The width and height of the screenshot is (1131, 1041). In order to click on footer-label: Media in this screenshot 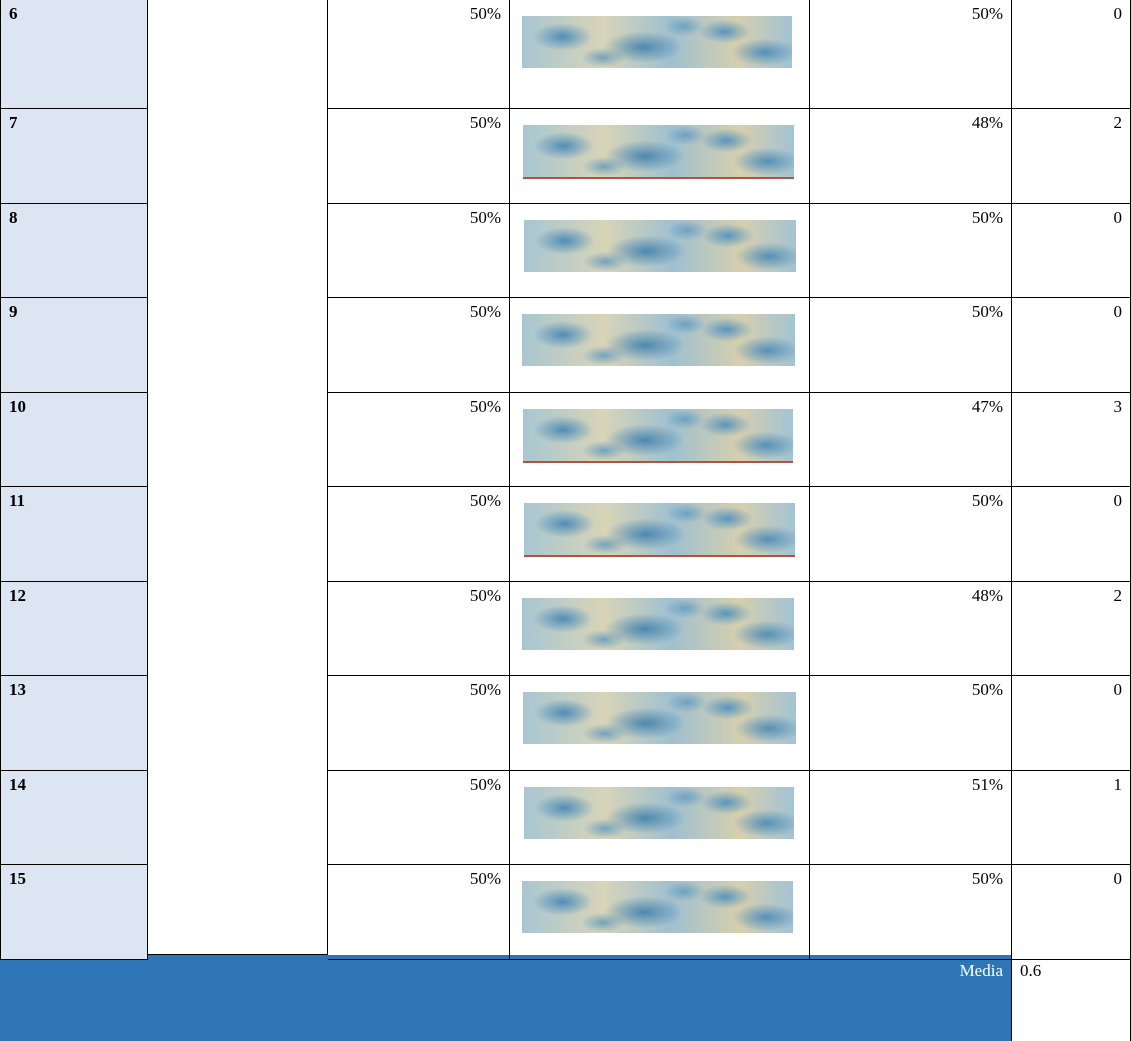, I will do `click(506, 998)`.